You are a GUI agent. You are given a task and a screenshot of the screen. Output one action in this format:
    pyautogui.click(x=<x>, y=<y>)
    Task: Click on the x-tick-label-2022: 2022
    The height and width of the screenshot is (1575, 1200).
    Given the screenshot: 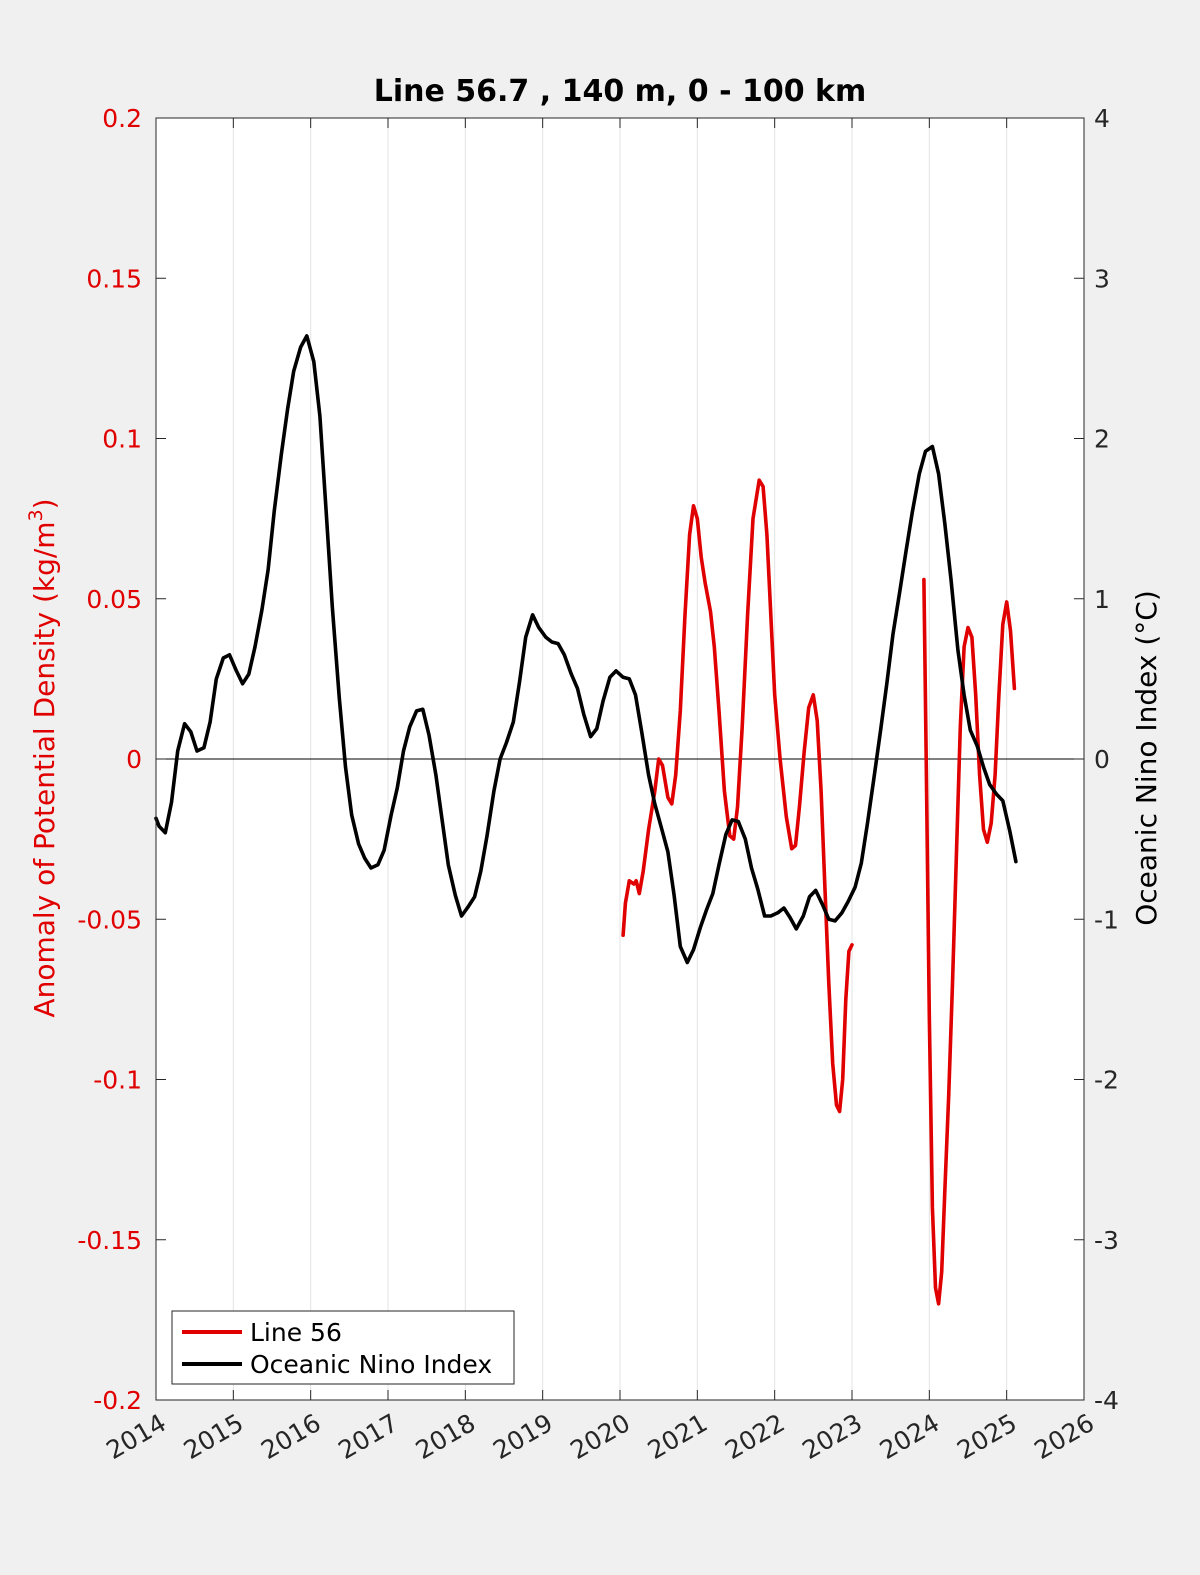 What is the action you would take?
    pyautogui.click(x=755, y=1436)
    